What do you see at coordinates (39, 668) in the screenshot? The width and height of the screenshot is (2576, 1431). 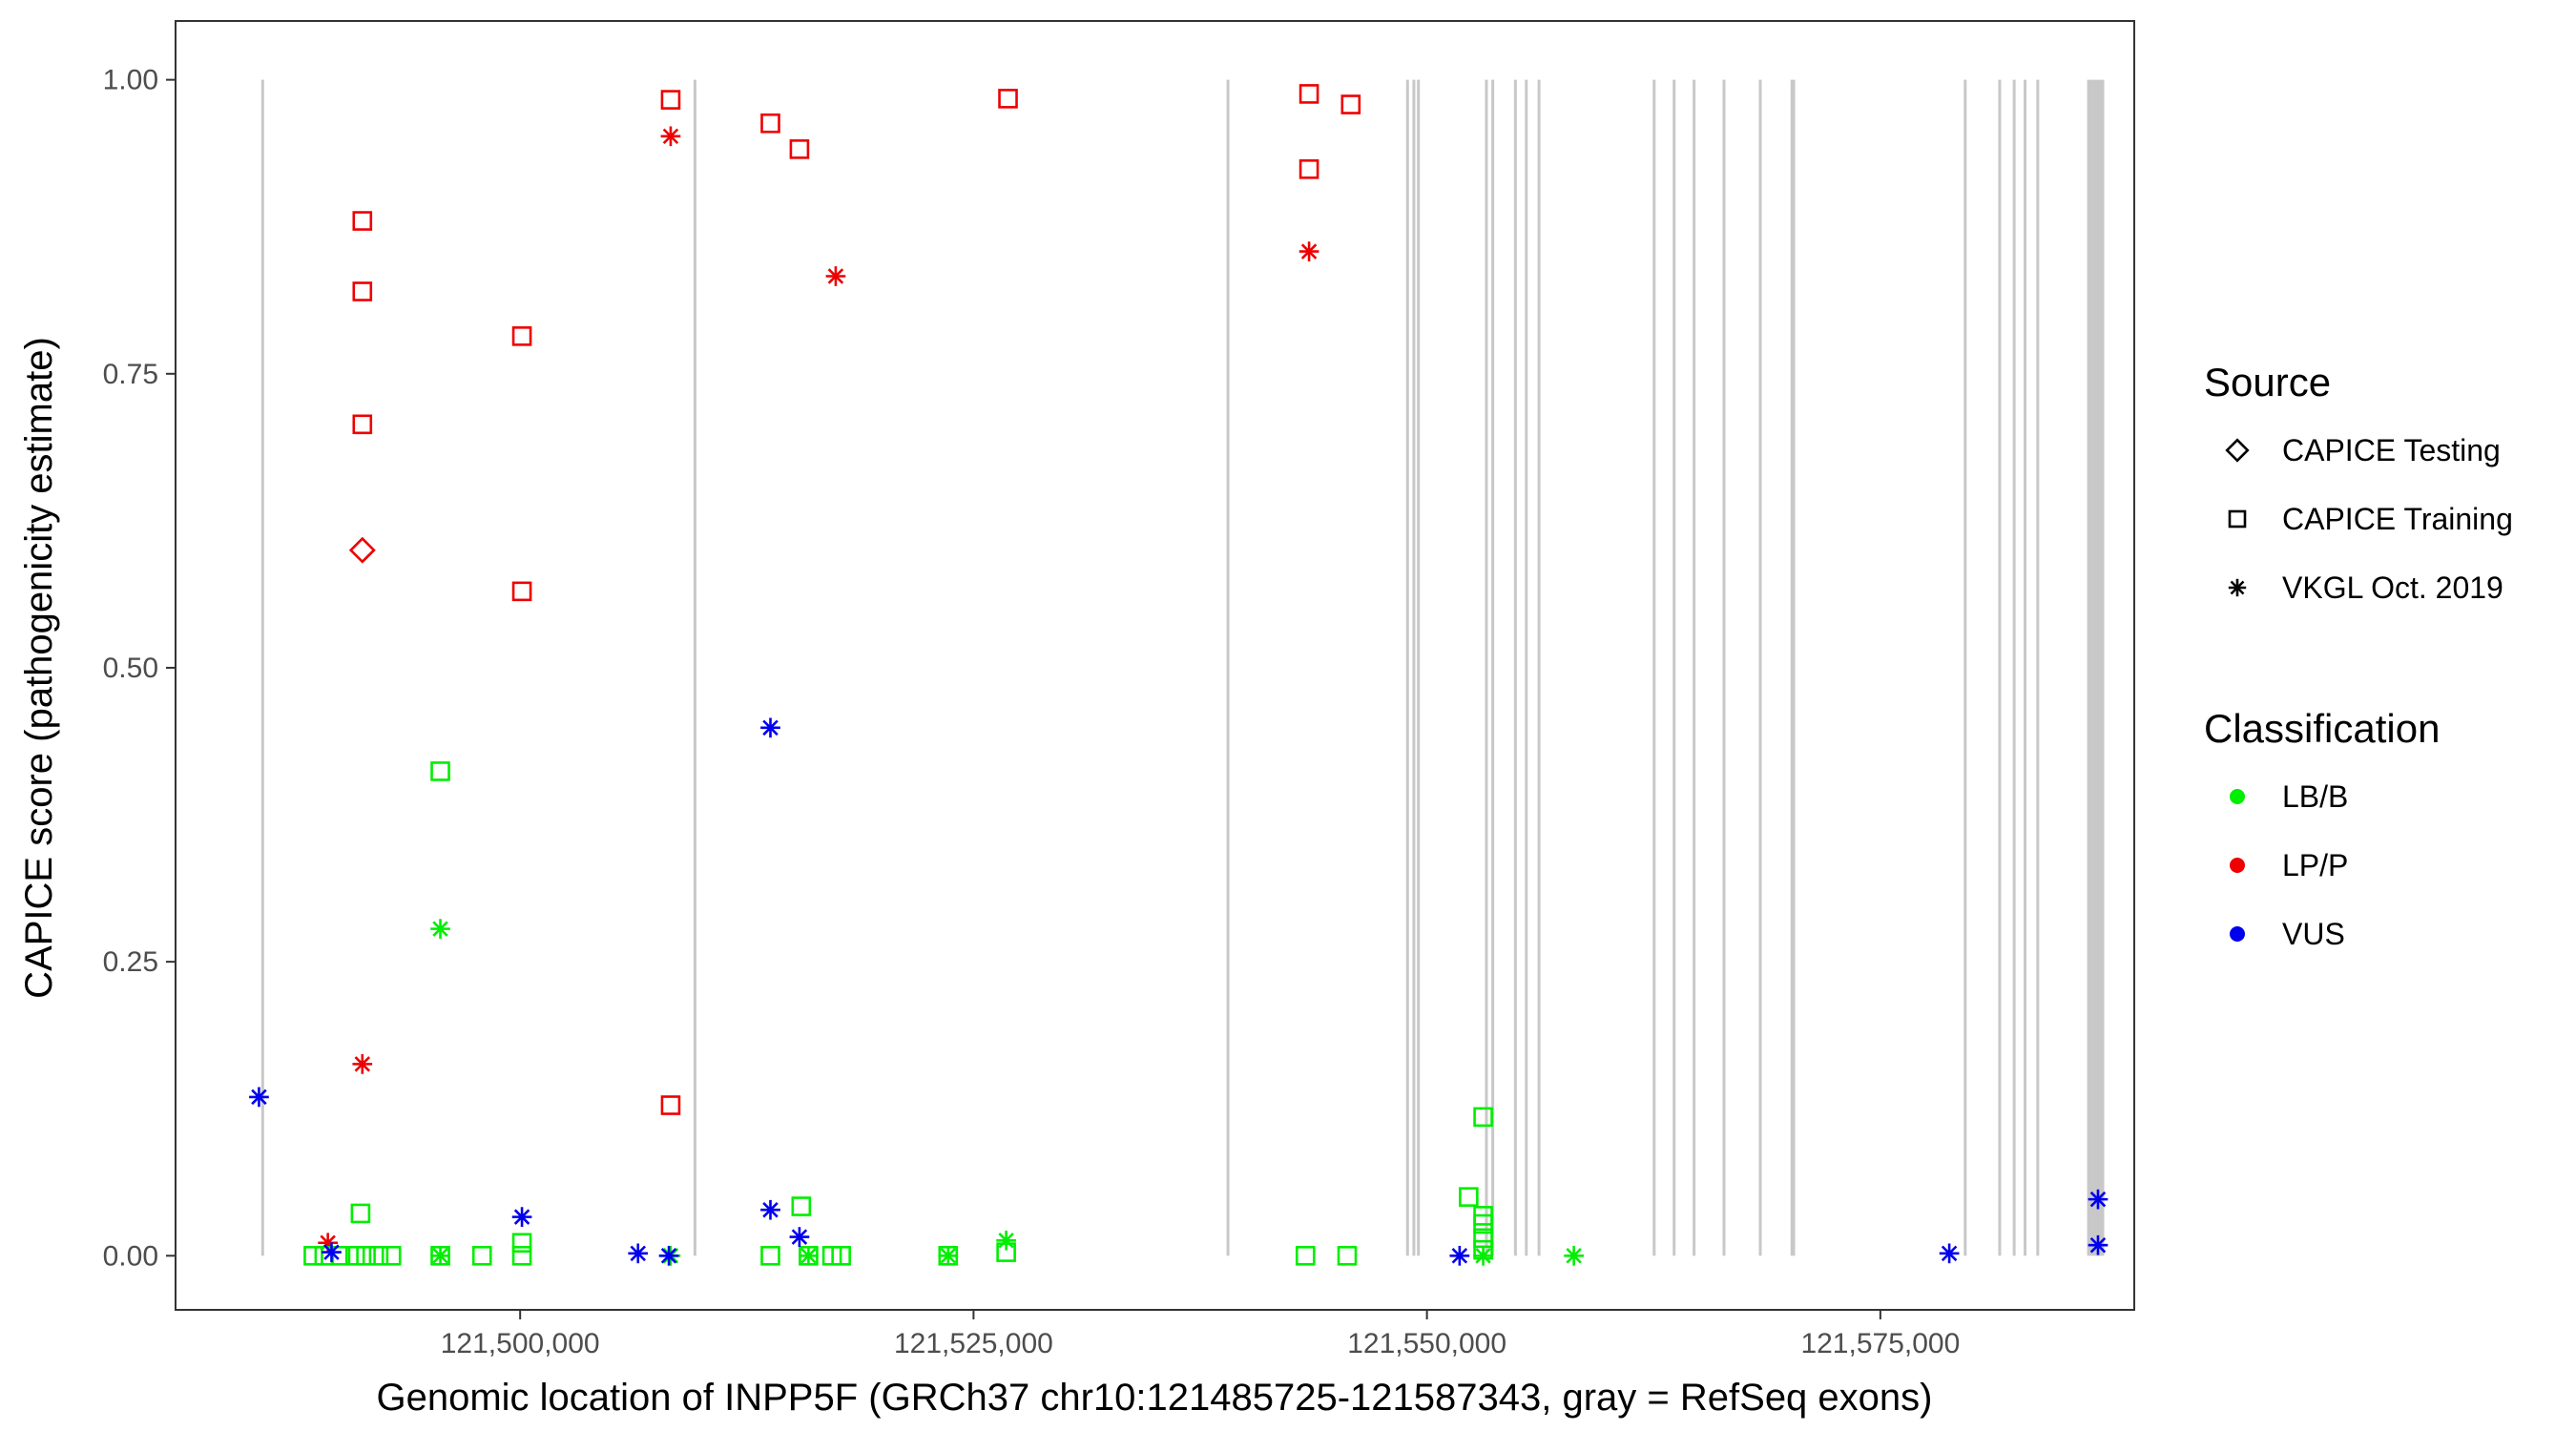 I see `y-axis-title: CAPICE score (pathogenicity estimate)` at bounding box center [39, 668].